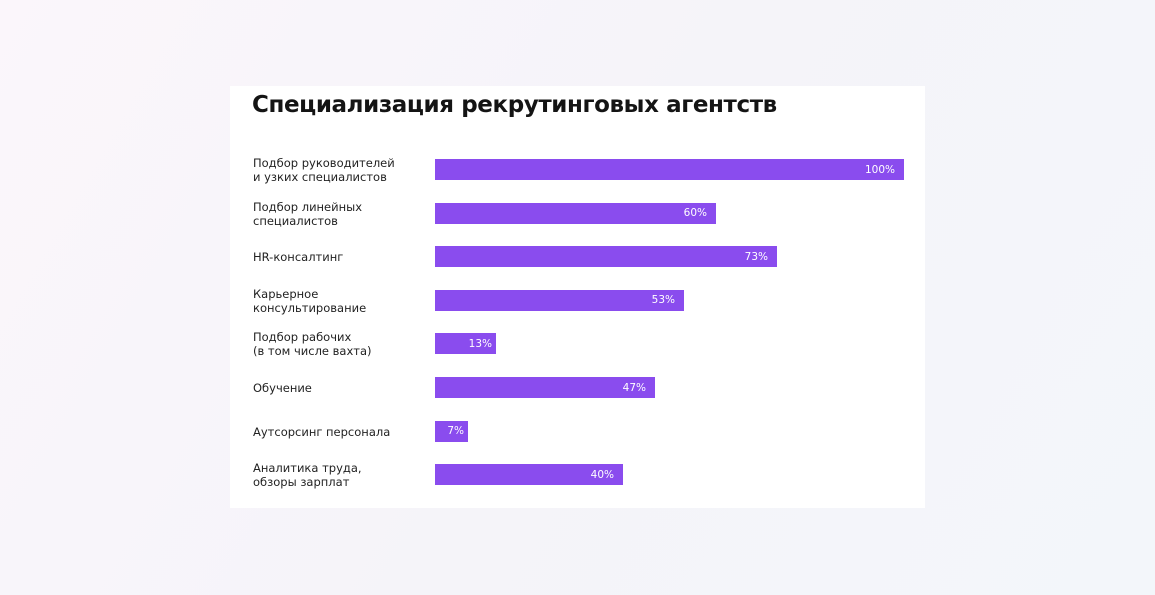  Describe the element at coordinates (308, 206) in the screenshot. I see `category-label-line: Подбор линейных` at that location.